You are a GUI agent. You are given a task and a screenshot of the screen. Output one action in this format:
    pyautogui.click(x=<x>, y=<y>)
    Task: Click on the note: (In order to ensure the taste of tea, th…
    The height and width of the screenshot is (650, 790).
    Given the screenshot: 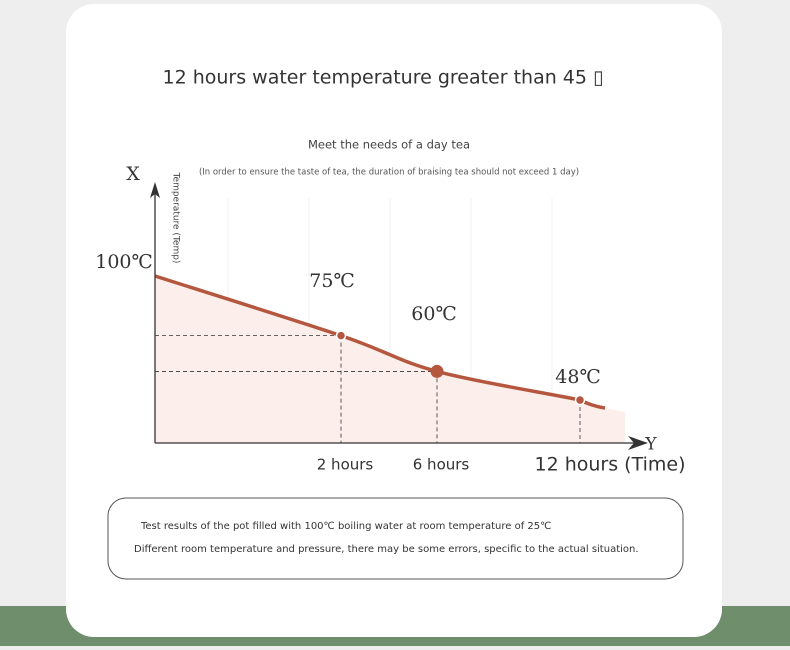 What is the action you would take?
    pyautogui.click(x=389, y=173)
    